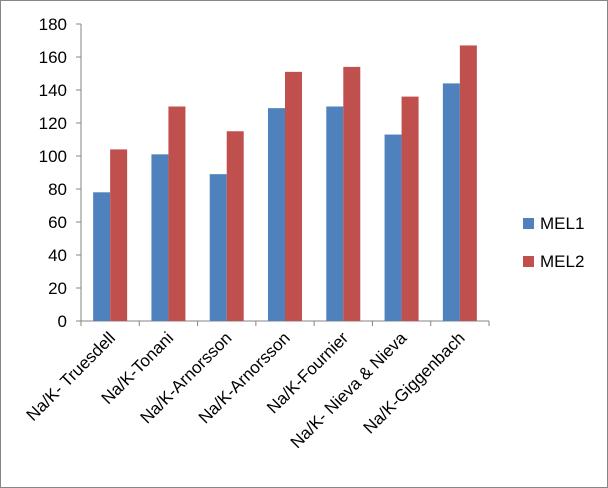  I want to click on legend-swatch-mel1, so click(528, 223).